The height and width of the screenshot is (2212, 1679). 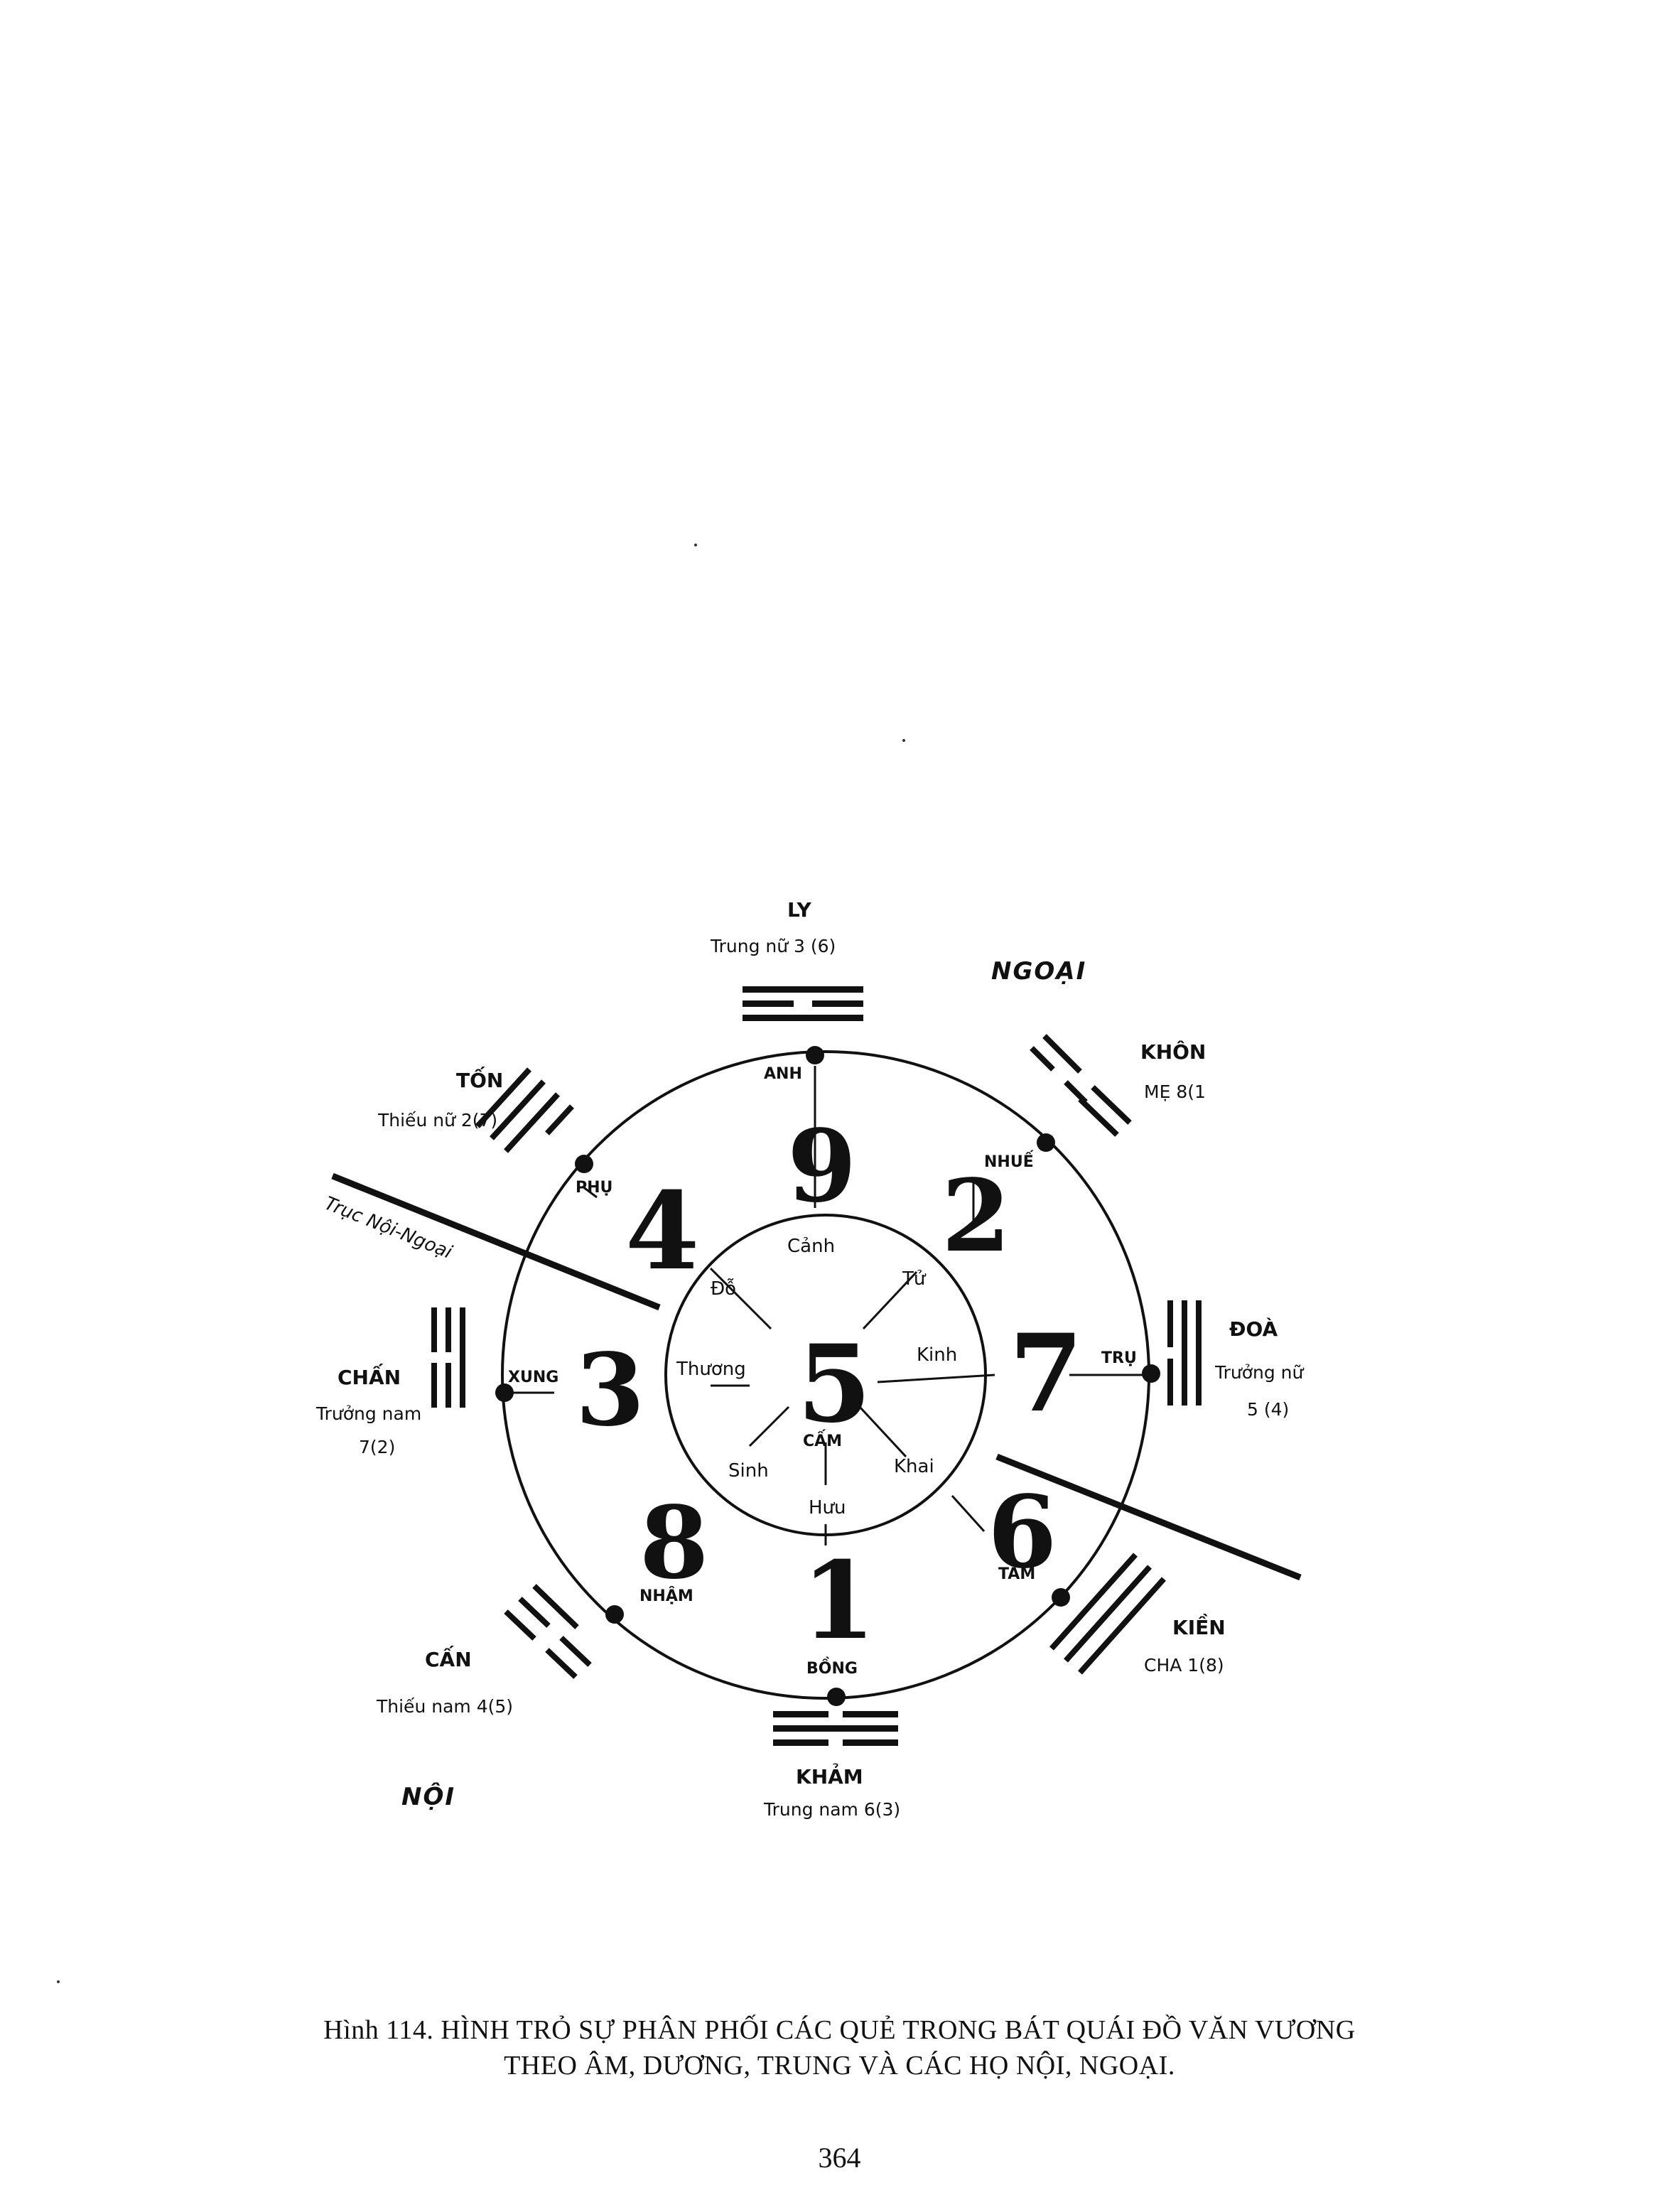 I want to click on axis-label: Trục Nội-Ngoại, so click(x=388, y=1228).